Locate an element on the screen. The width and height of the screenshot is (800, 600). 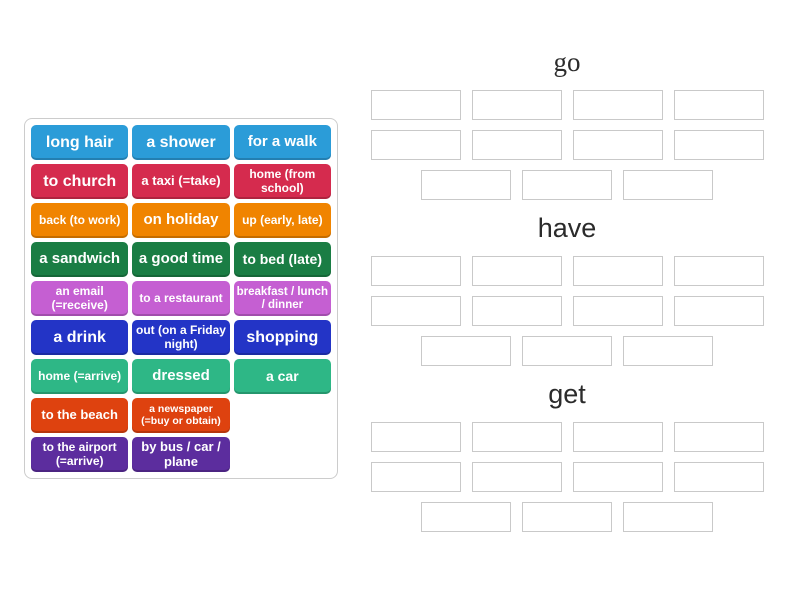
word-tile: to the airport (=arrive) is located at coordinates (80, 454).